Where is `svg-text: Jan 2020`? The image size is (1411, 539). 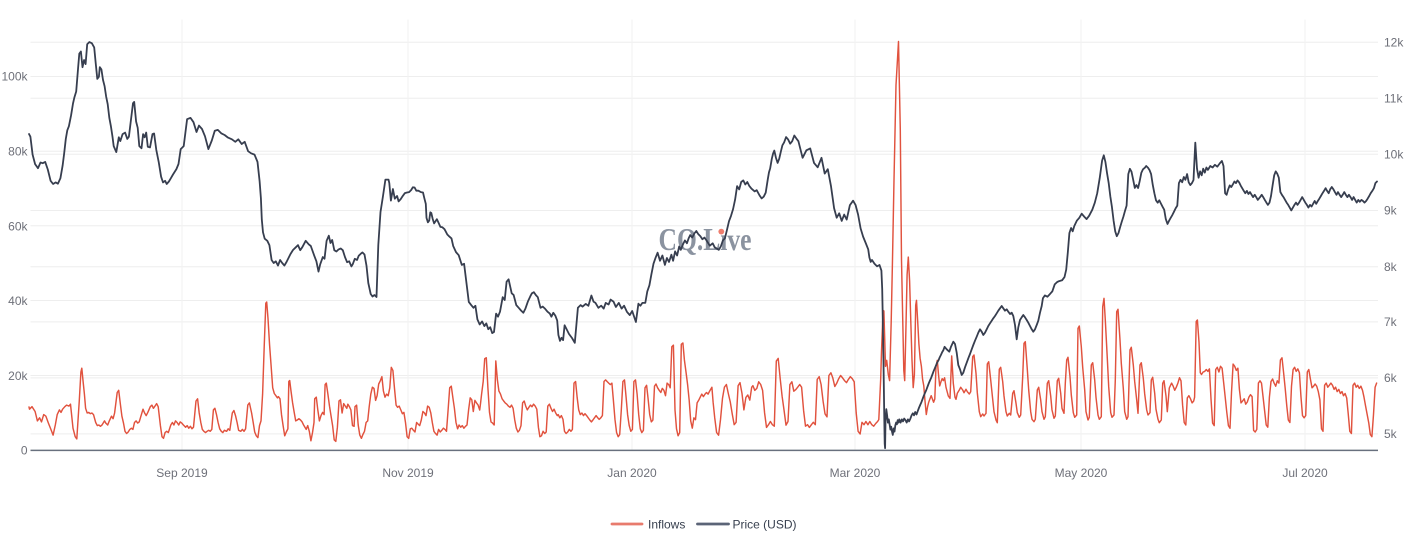 svg-text: Jan 2020 is located at coordinates (632, 473).